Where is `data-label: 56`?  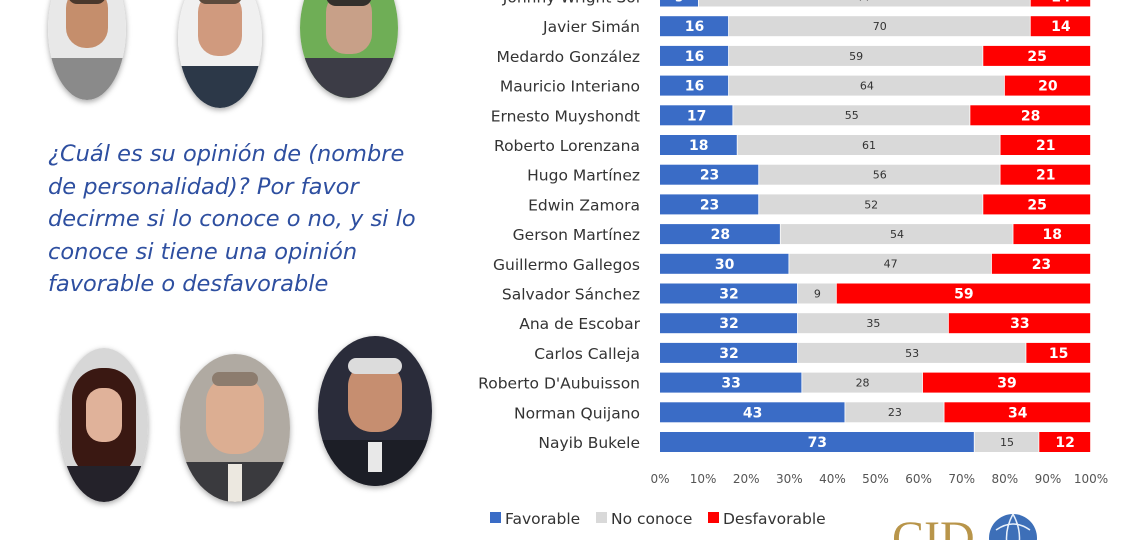 data-label: 56 is located at coordinates (880, 175).